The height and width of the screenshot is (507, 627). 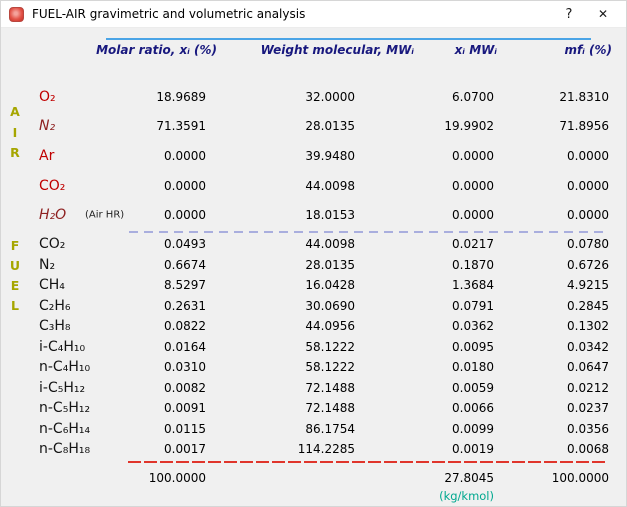 What do you see at coordinates (62, 346) in the screenshot?
I see `species-label: i-C₄H₁₀` at bounding box center [62, 346].